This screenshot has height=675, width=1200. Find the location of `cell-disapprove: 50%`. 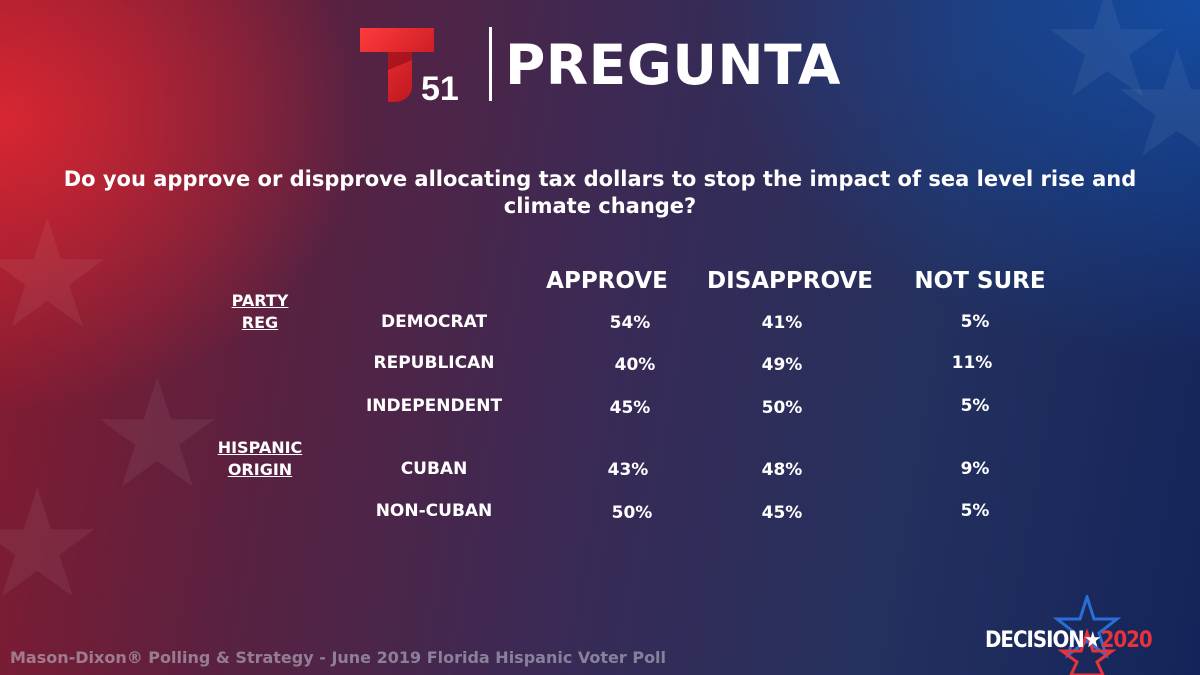

cell-disapprove: 50% is located at coordinates (782, 408).